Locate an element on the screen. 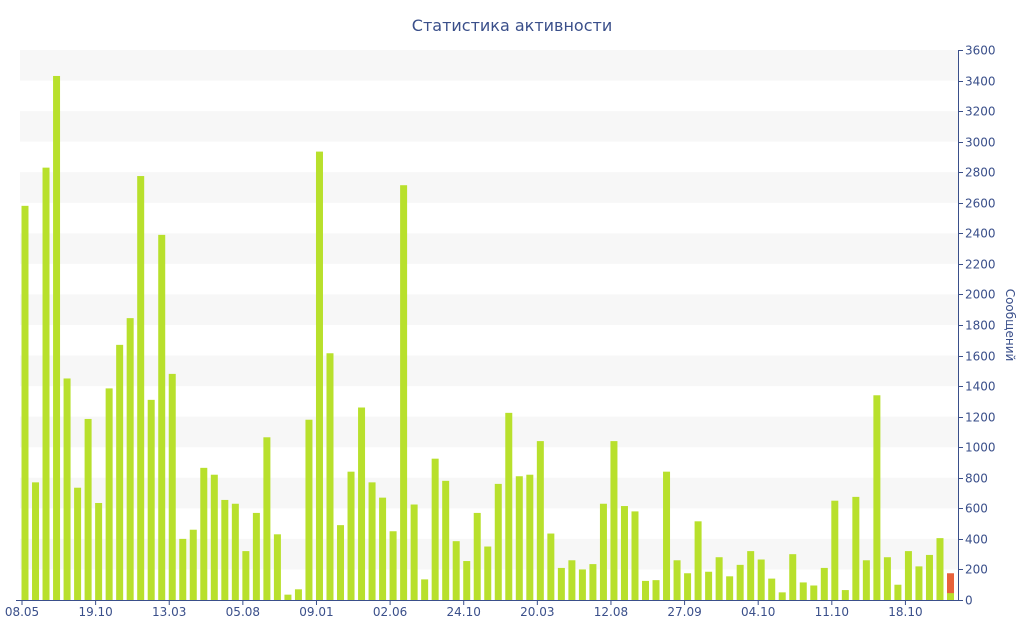  y-tick-label: 3200 is located at coordinates (980, 112).